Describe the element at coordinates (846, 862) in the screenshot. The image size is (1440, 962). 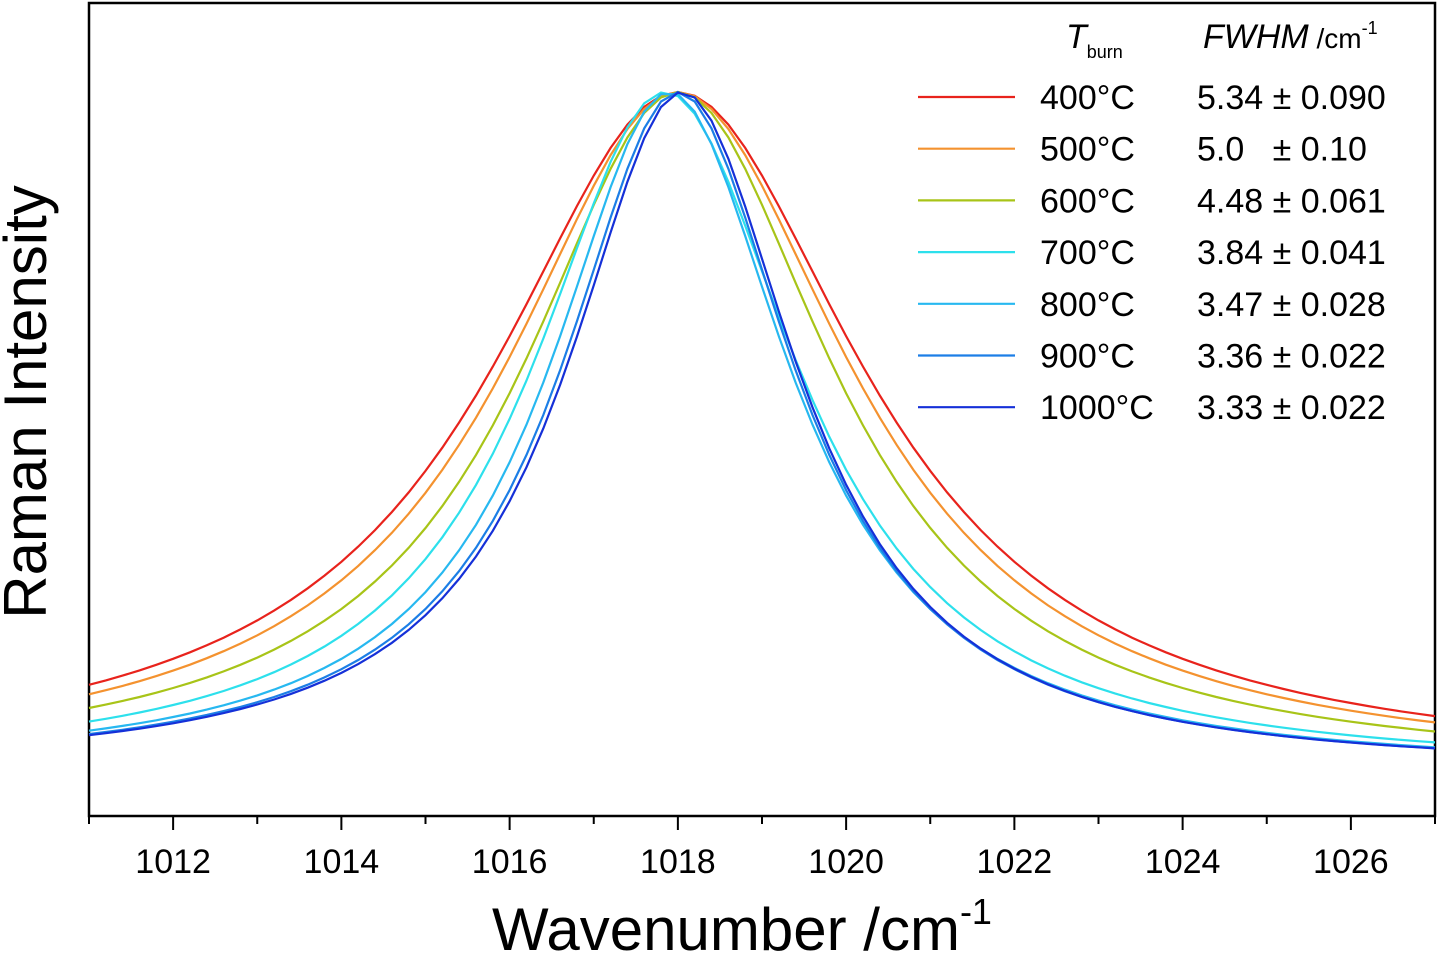
I see `x-tick-label: 1020` at that location.